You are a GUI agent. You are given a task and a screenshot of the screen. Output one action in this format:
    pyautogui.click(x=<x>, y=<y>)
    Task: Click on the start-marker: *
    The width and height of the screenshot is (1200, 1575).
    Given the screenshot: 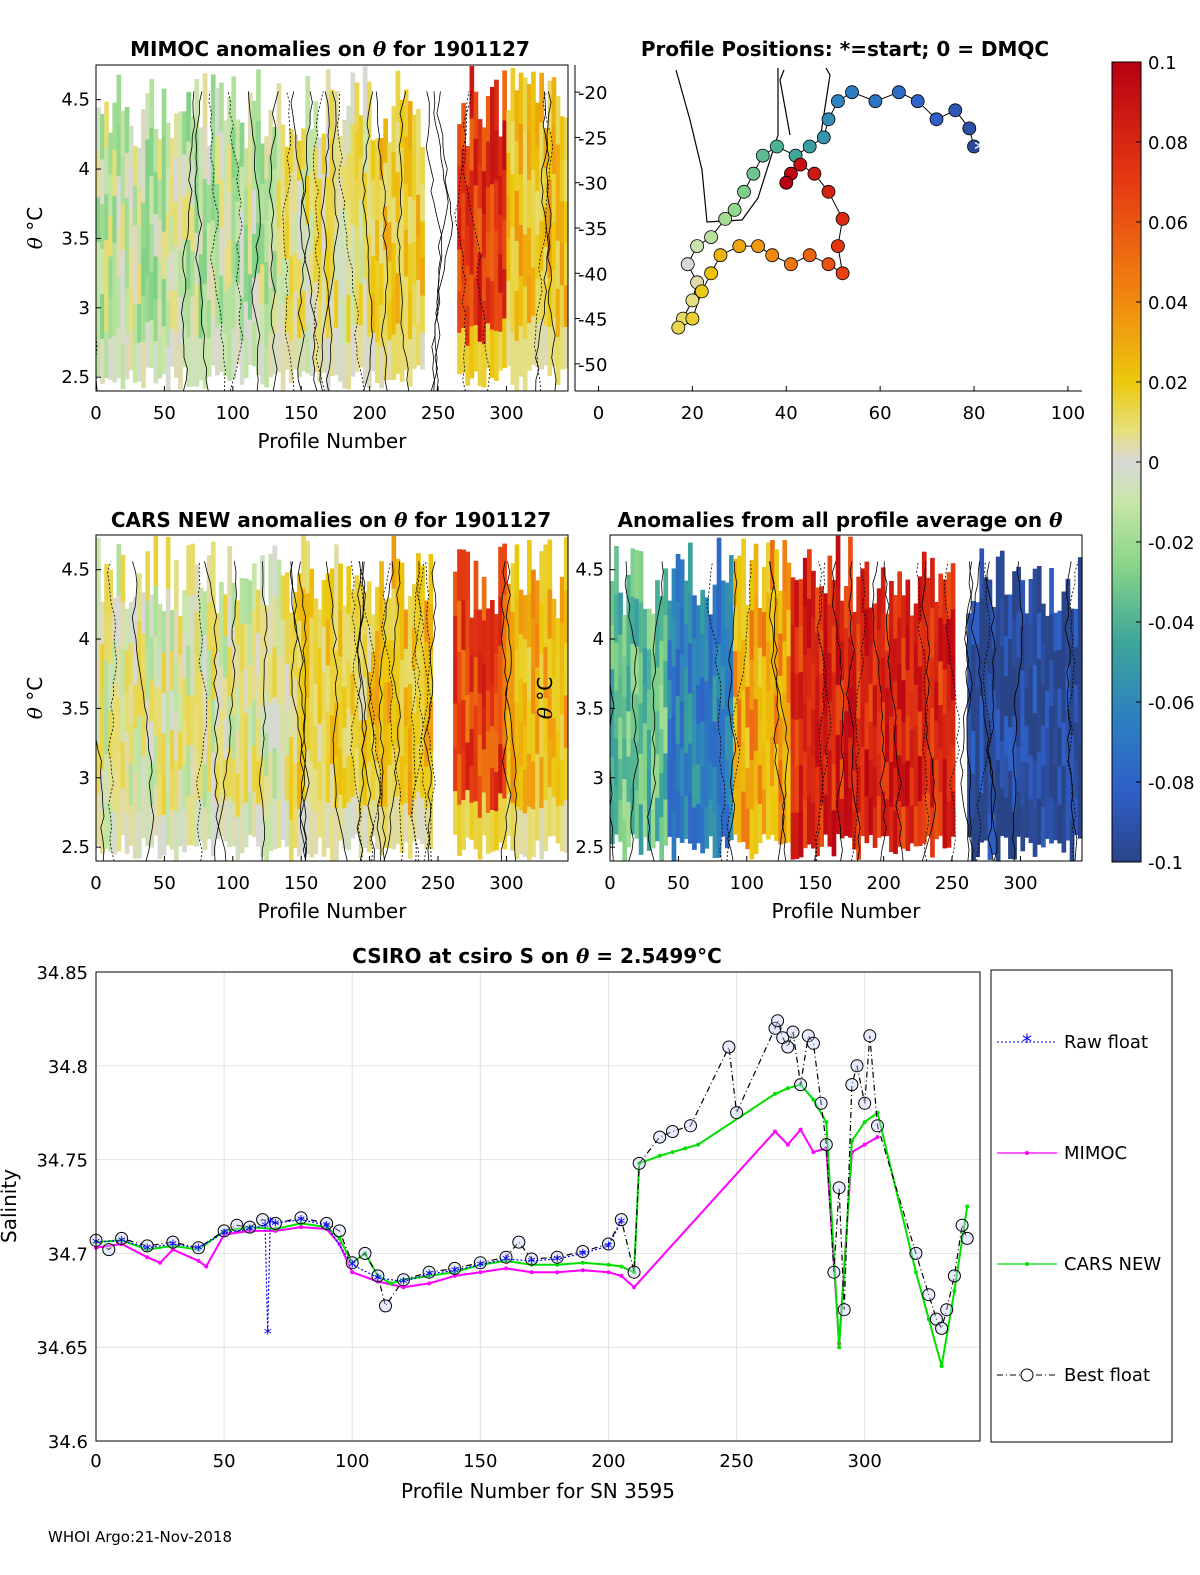 What is the action you would take?
    pyautogui.click(x=980, y=150)
    